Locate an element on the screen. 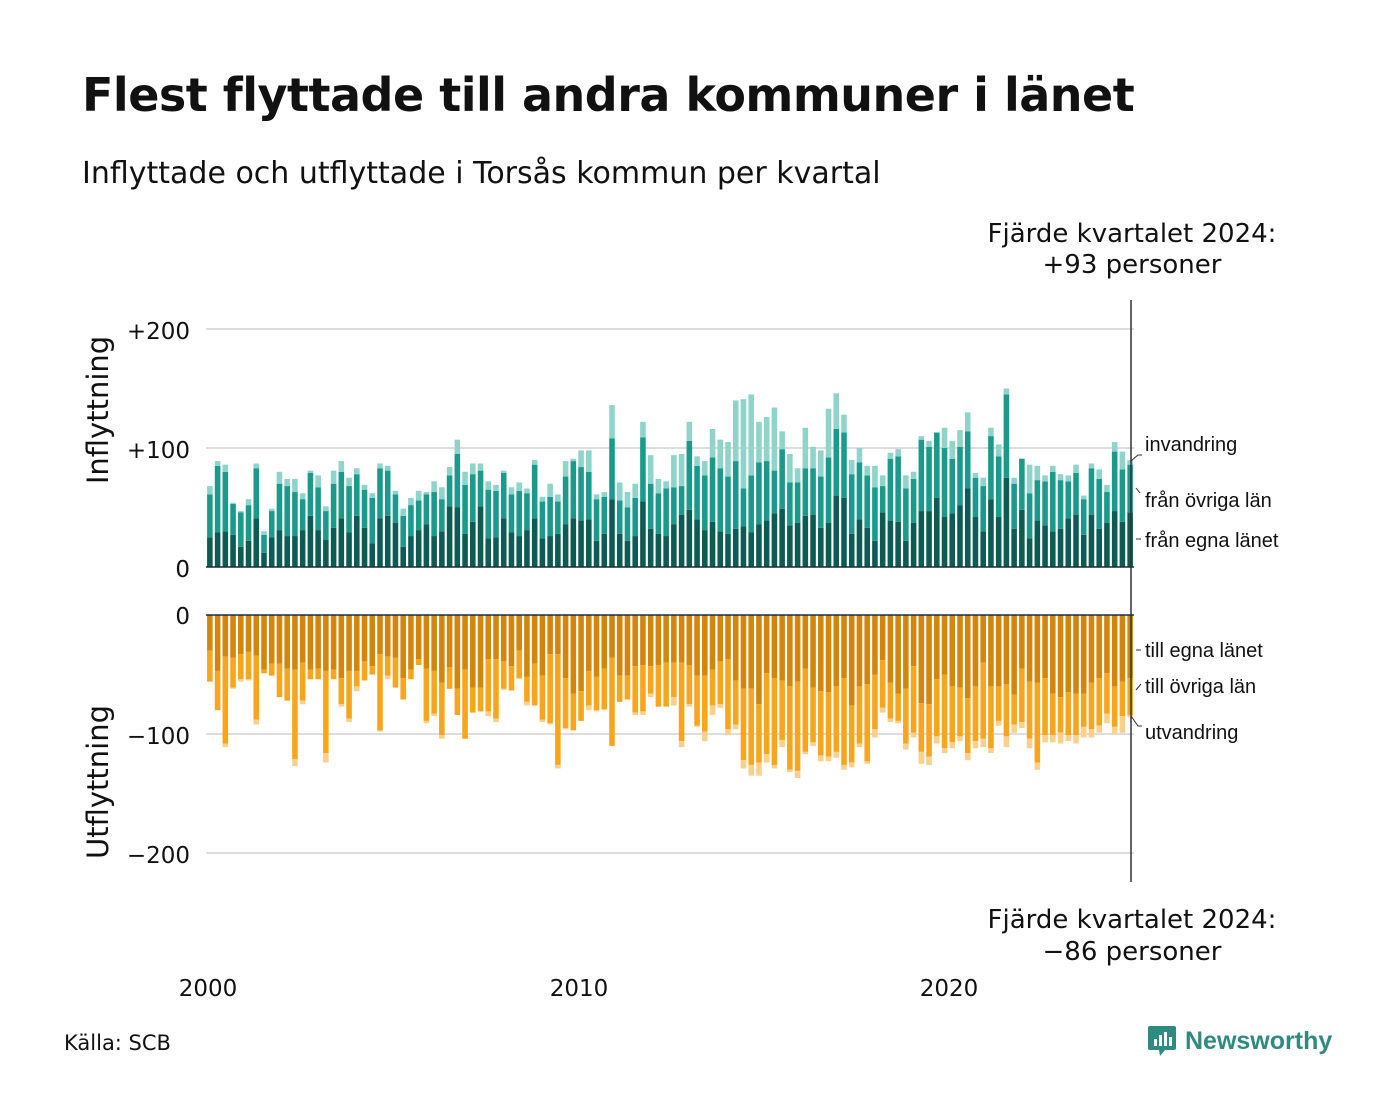 The image size is (1400, 1120). outflow-bars is located at coordinates (670, 697).